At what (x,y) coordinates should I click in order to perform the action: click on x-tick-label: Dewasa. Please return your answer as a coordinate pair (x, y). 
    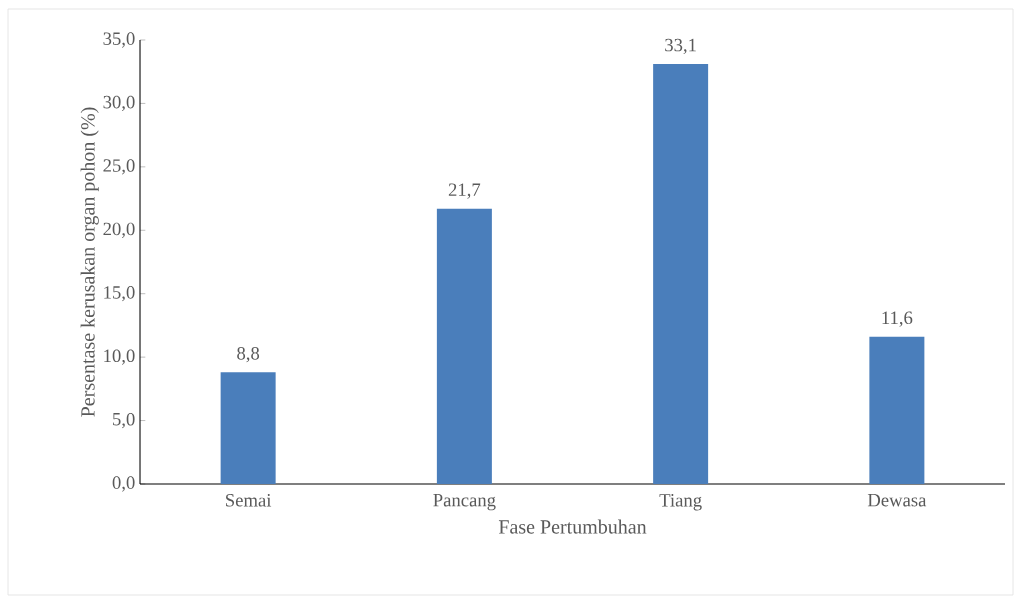
    Looking at the image, I should click on (897, 500).